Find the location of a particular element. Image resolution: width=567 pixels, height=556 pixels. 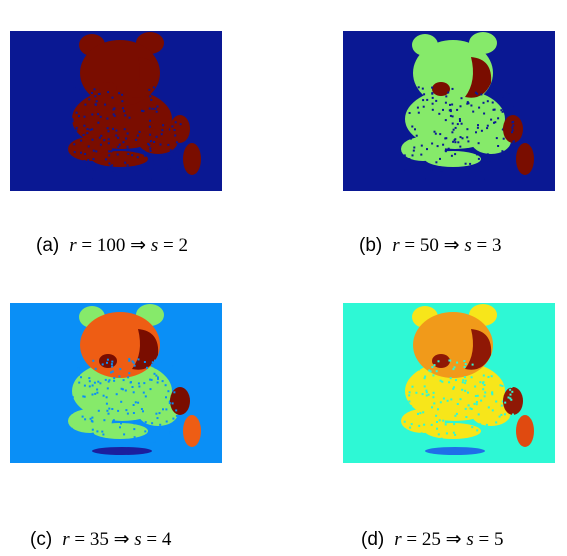

bear-image-a is located at coordinates (116, 111).